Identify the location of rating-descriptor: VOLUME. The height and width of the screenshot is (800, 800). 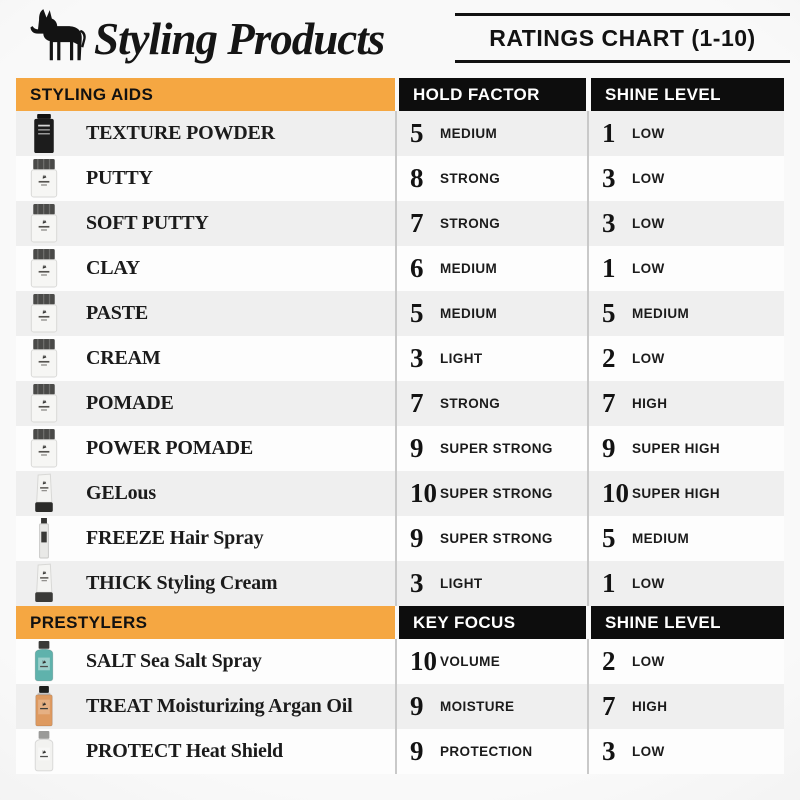
(470, 661).